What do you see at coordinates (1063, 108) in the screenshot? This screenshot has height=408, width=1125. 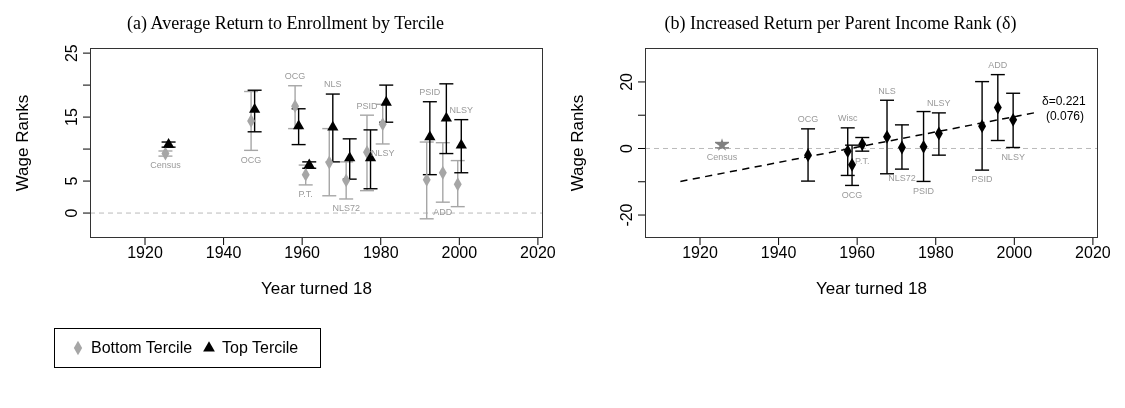 I see `series-label: δ=0.221 (0.076)` at bounding box center [1063, 108].